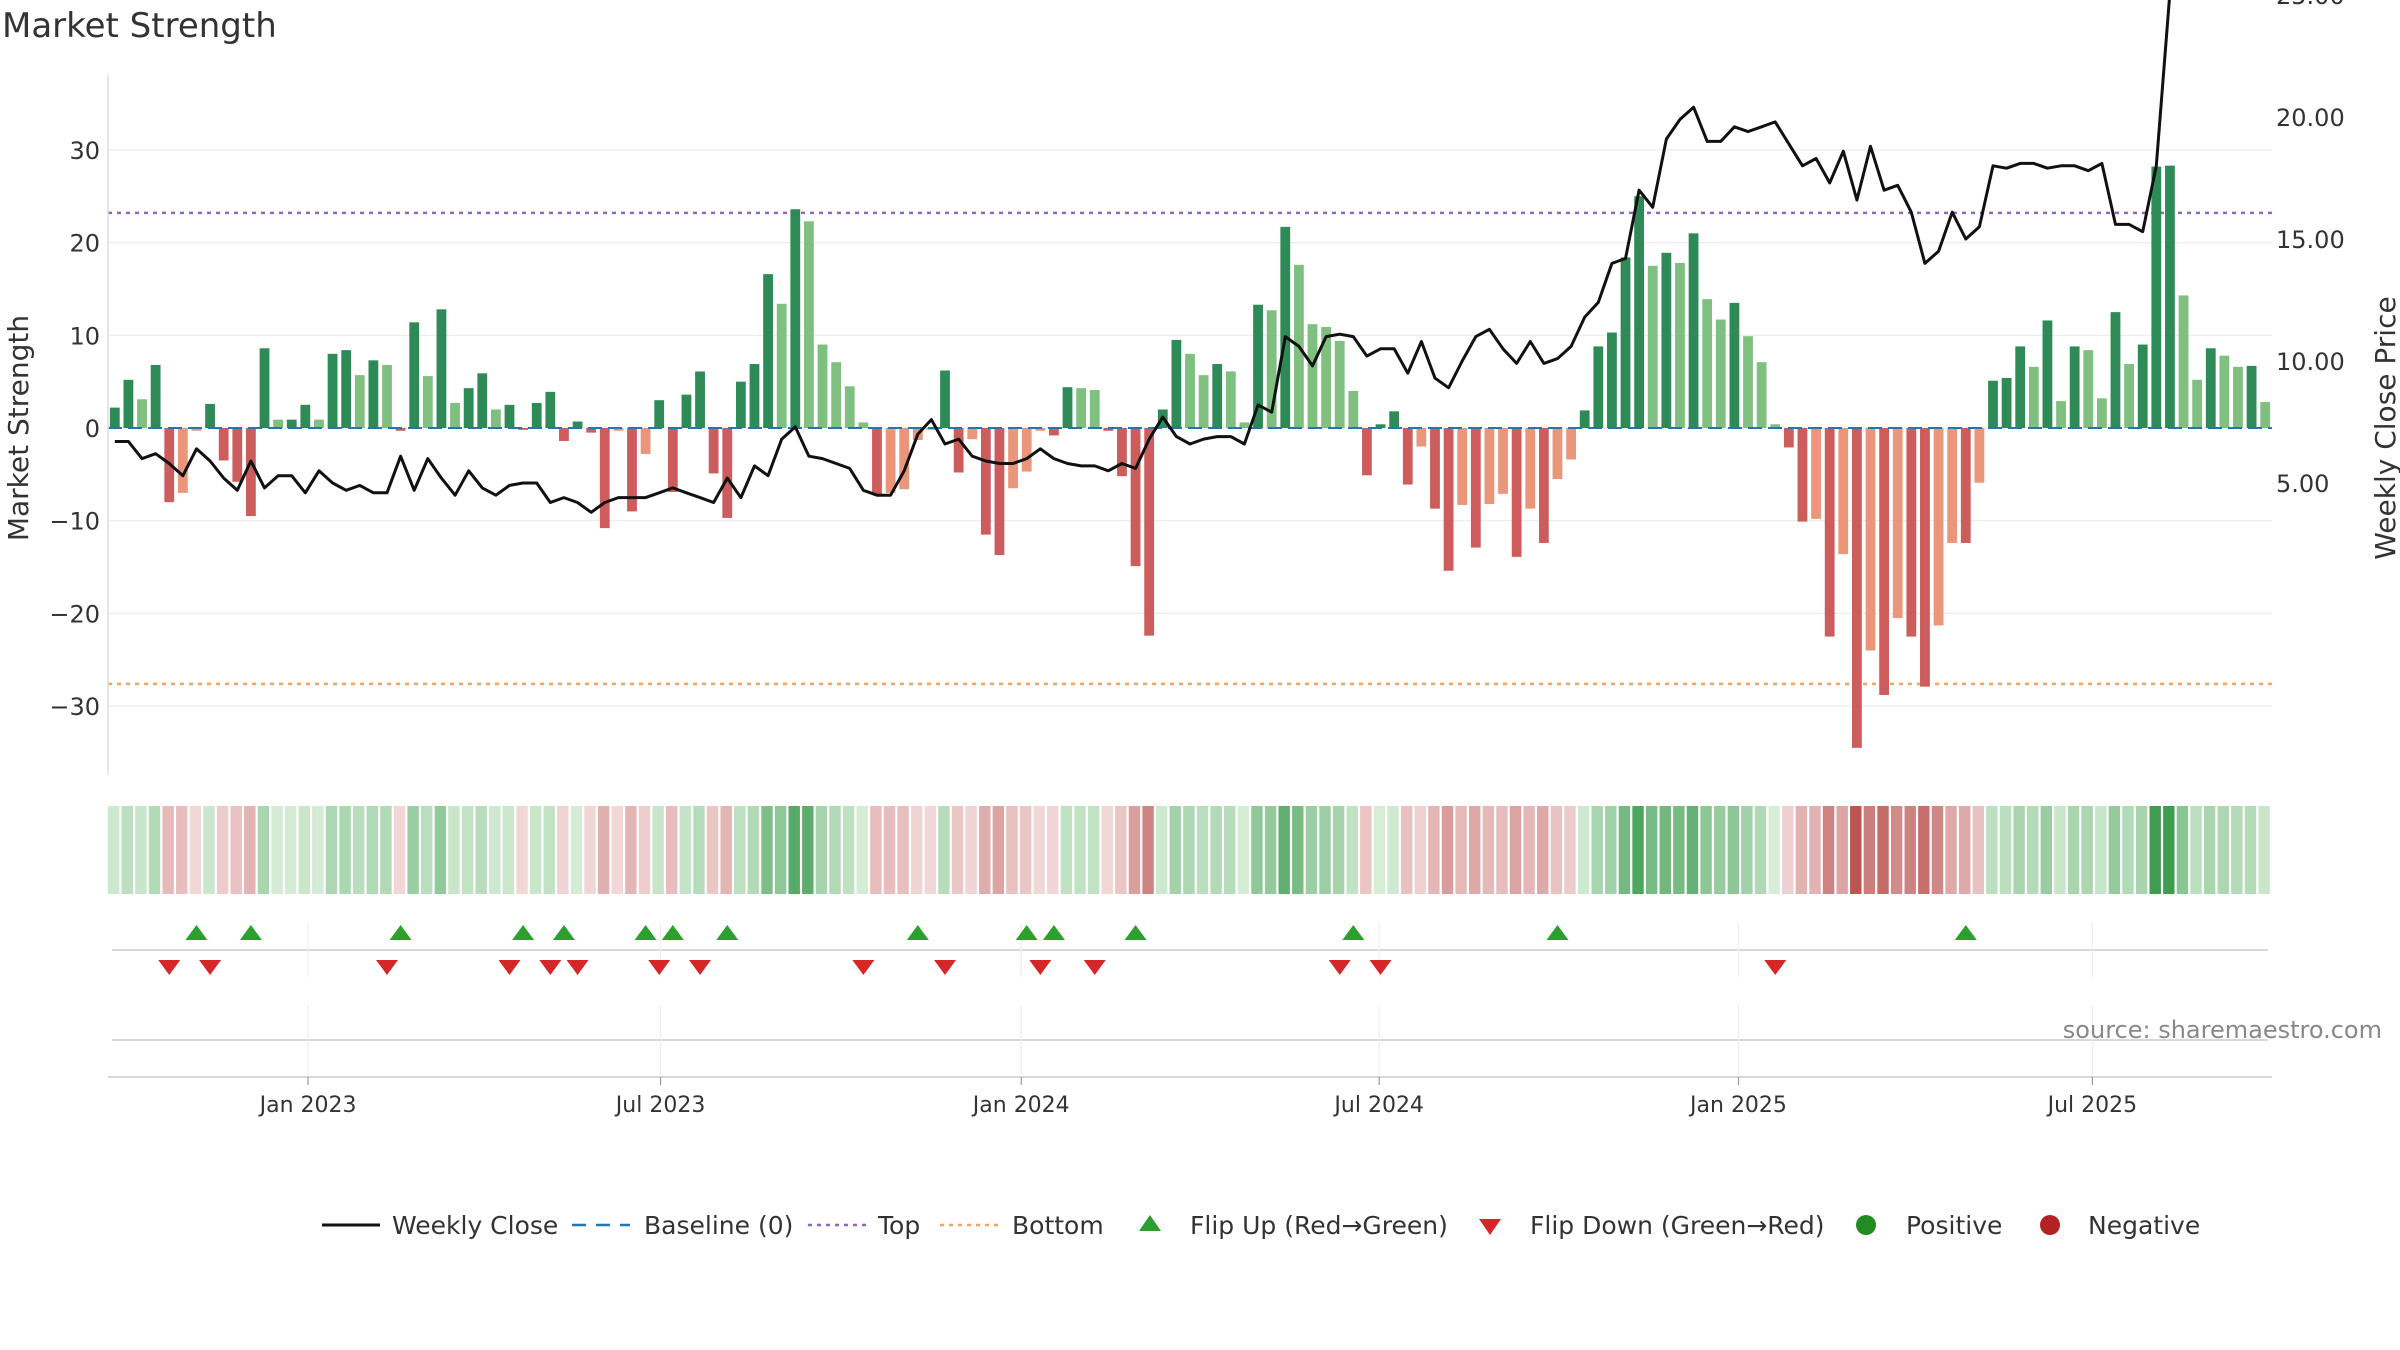  What do you see at coordinates (1737, 1105) in the screenshot?
I see `x-tick-label: Jan 2025` at bounding box center [1737, 1105].